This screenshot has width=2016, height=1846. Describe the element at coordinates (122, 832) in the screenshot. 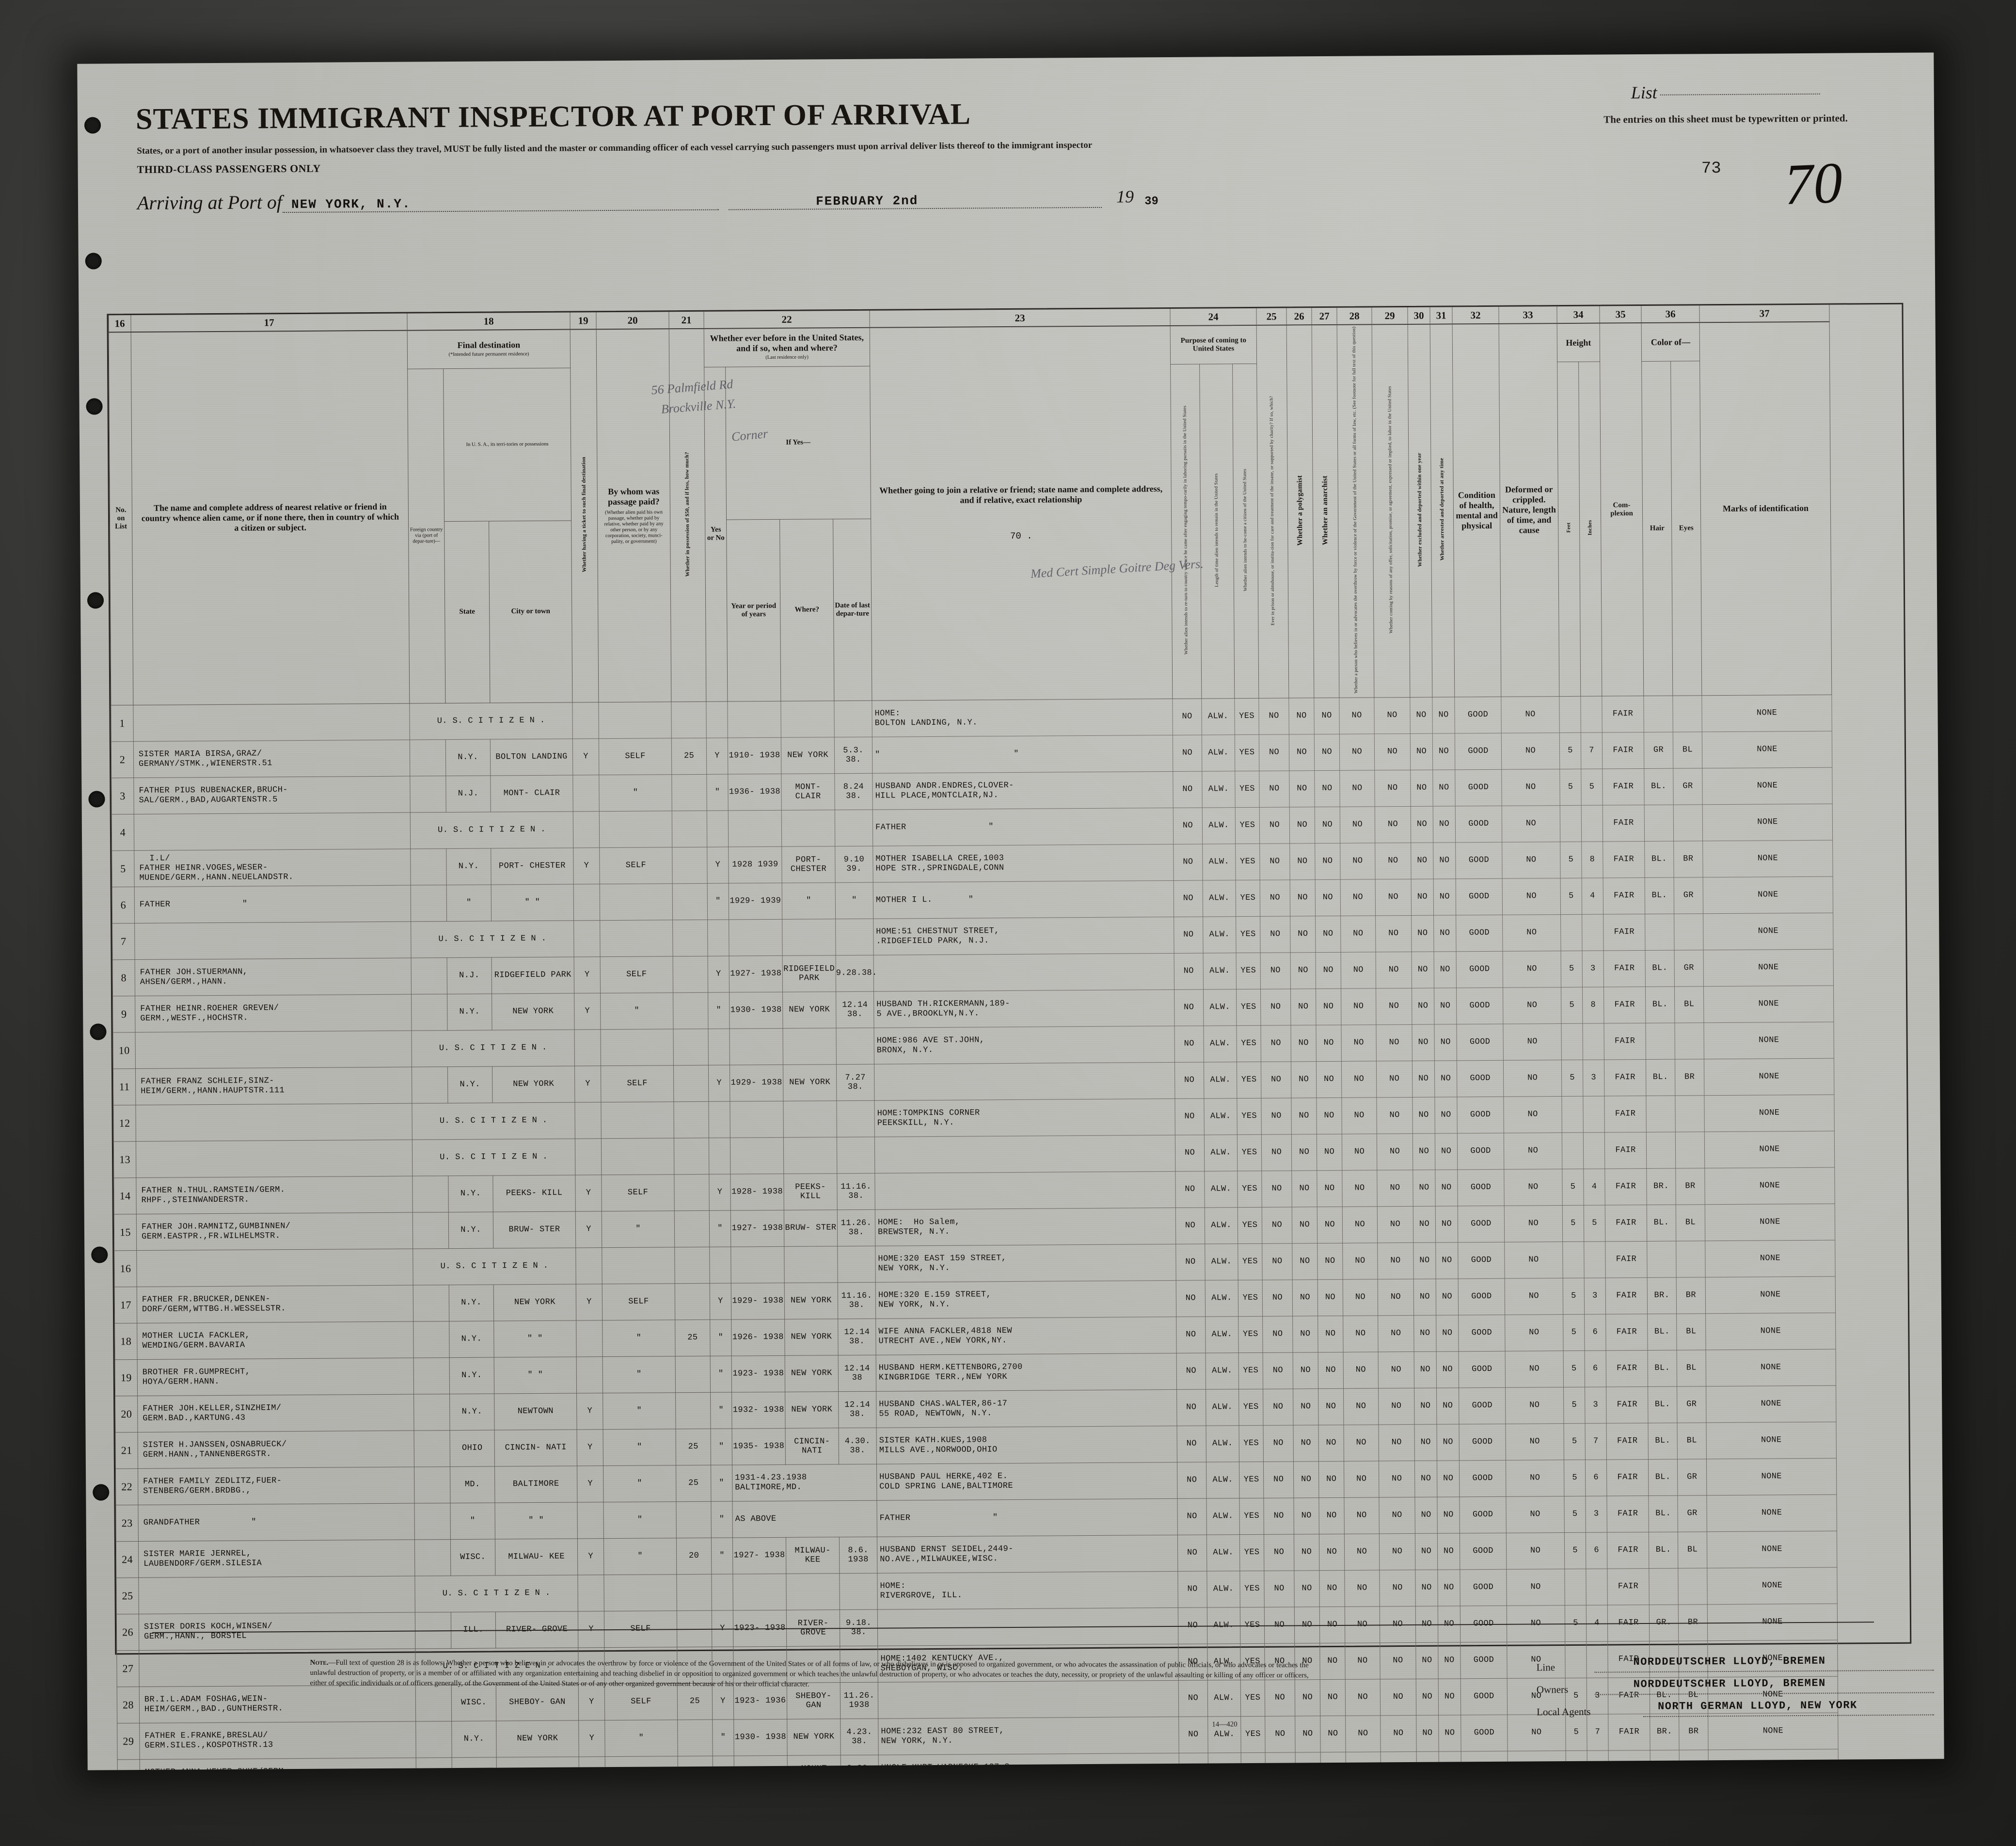

I see `row-number: 4` at that location.